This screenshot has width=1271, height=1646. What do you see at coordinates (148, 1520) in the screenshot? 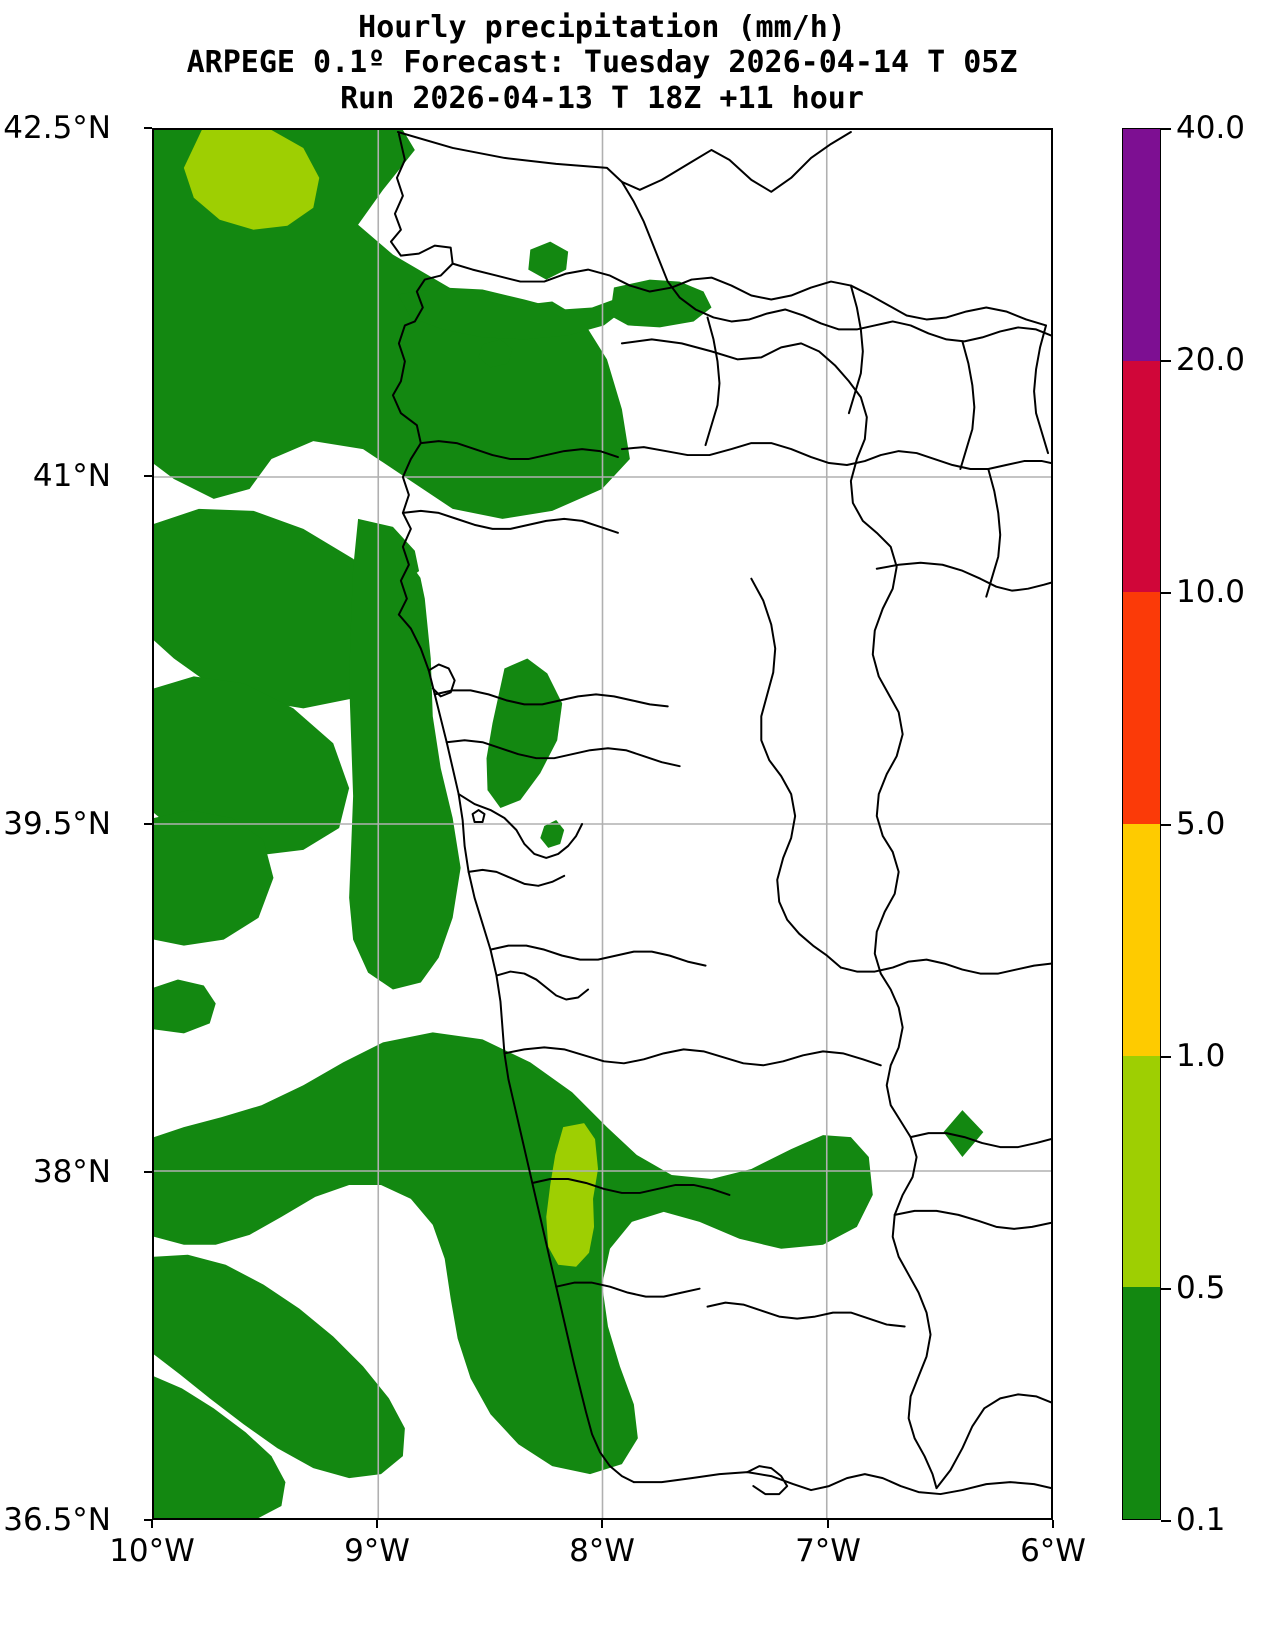
I see `ytick-mark-36.5N` at bounding box center [148, 1520].